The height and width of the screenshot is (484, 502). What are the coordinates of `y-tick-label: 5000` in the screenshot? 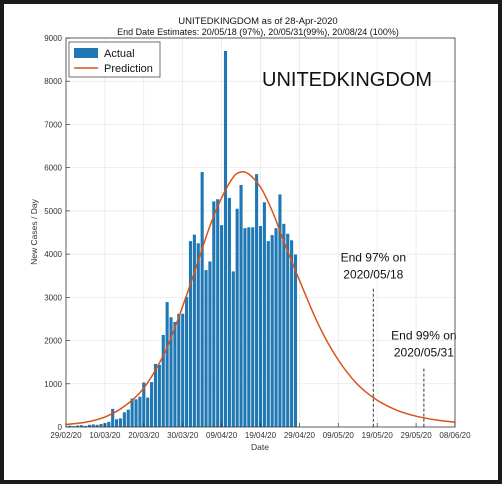 It's located at (53, 211).